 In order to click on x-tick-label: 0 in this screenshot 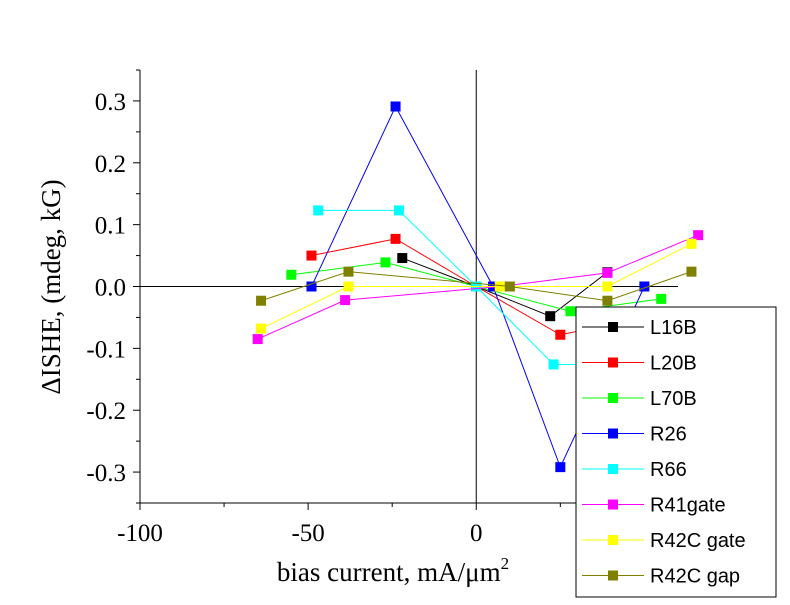, I will do `click(476, 533)`.